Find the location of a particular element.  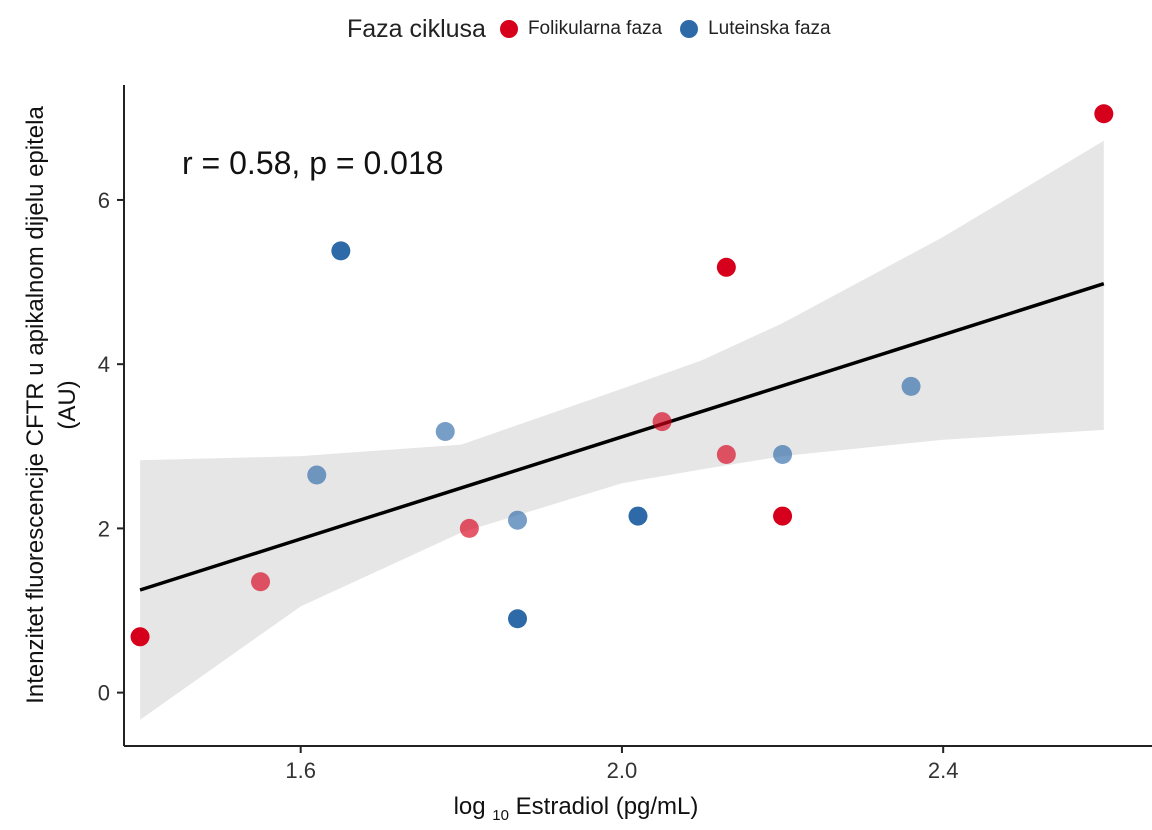

x-axis-label-log: log is located at coordinates (469, 806).